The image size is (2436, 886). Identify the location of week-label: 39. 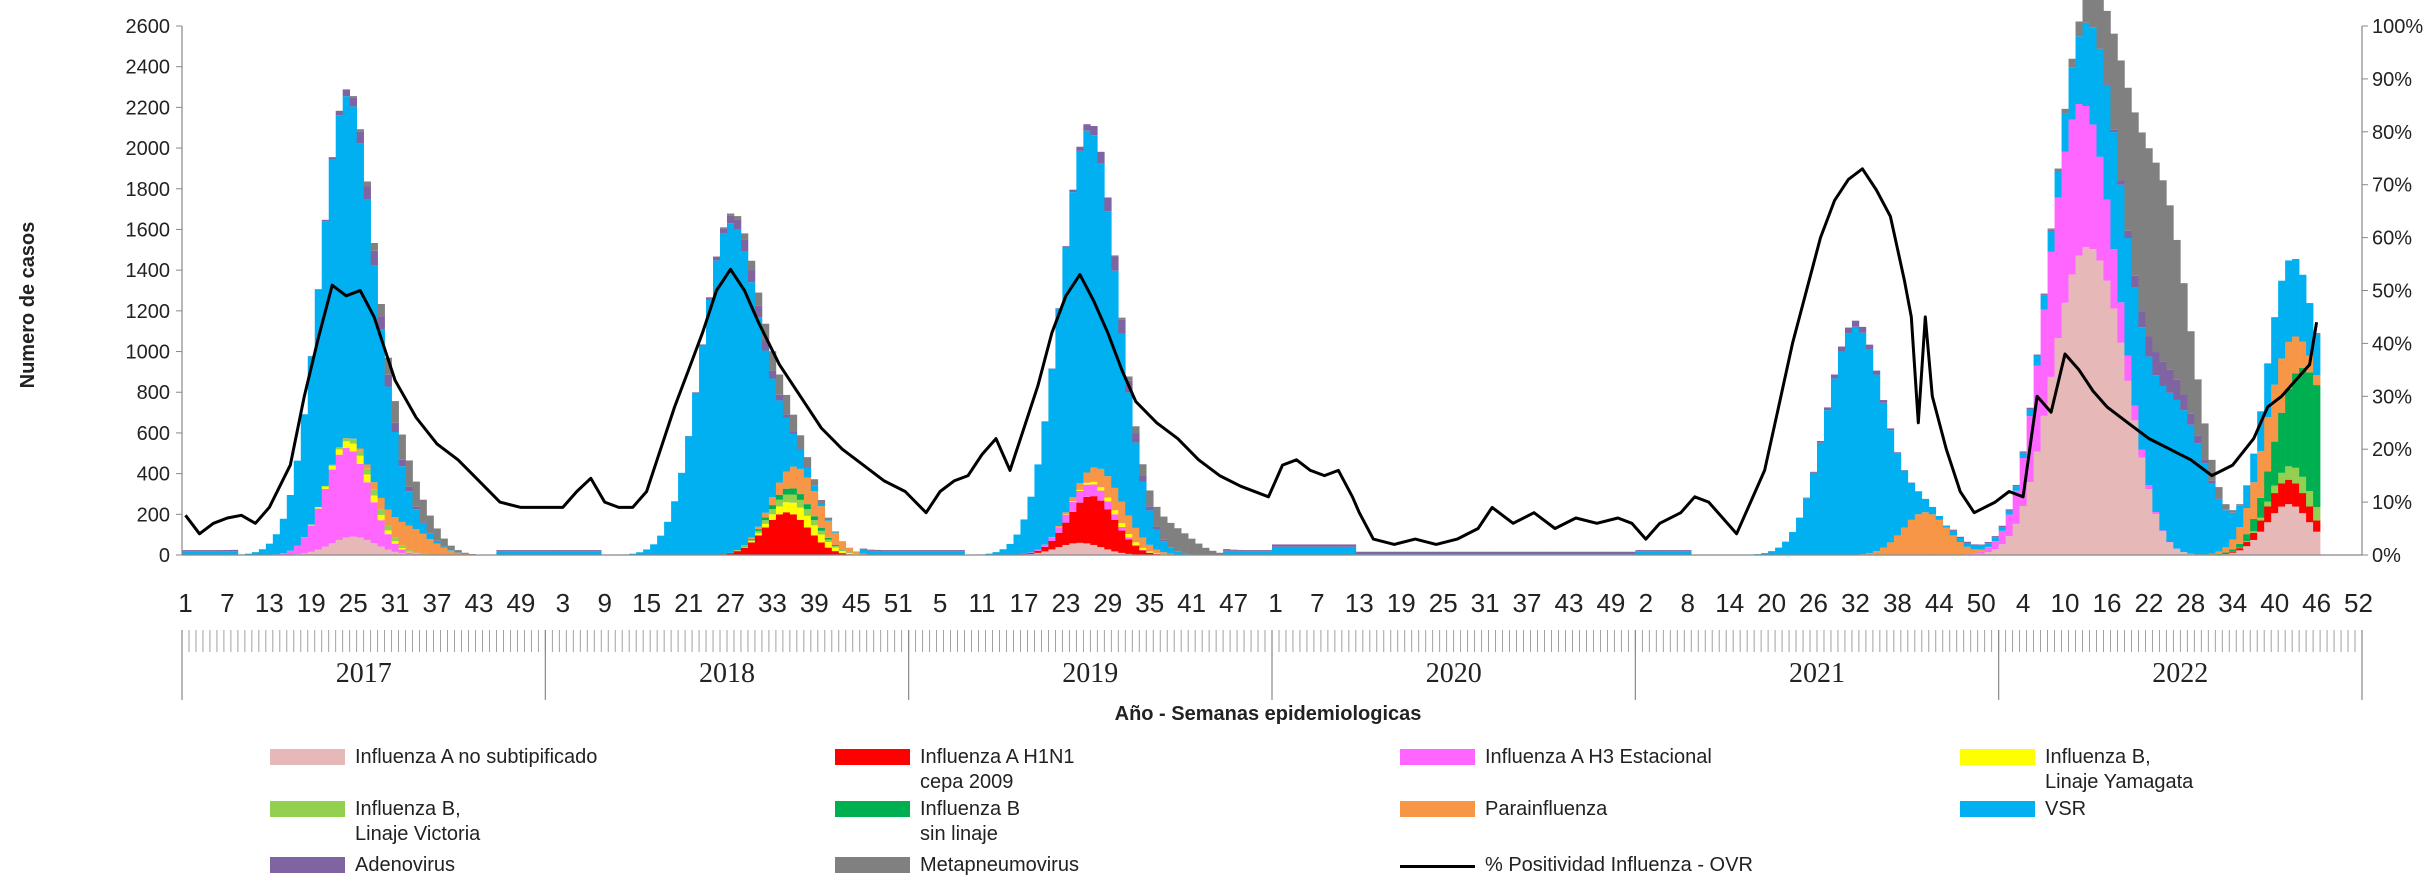
(814, 603).